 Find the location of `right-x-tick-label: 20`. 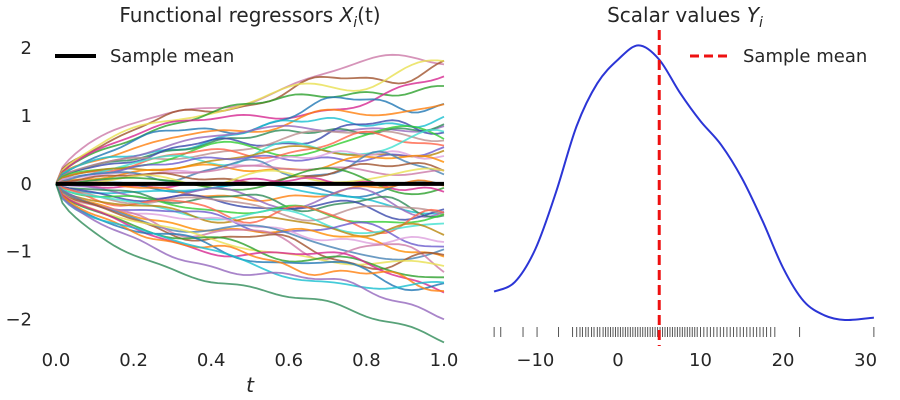

right-x-tick-label: 20 is located at coordinates (783, 360).